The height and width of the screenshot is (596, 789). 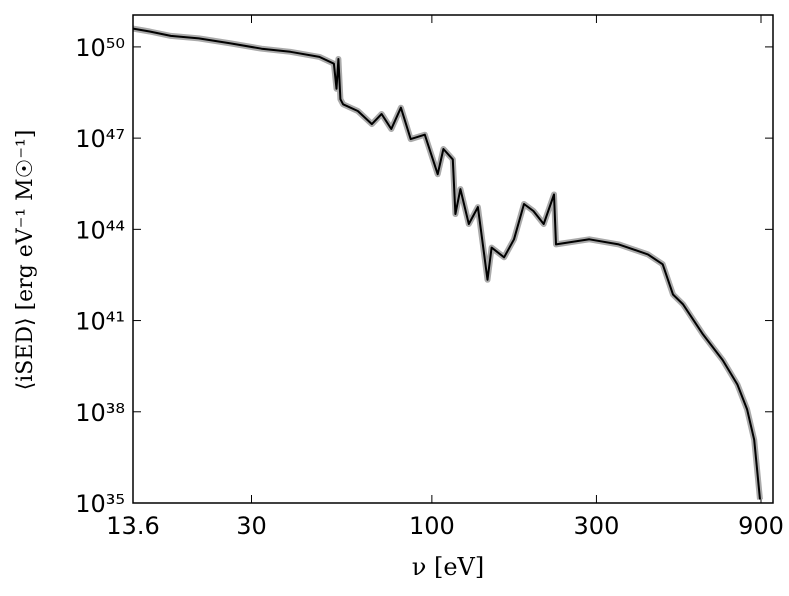 I want to click on x-tick-label: 13.6, so click(x=132, y=526).